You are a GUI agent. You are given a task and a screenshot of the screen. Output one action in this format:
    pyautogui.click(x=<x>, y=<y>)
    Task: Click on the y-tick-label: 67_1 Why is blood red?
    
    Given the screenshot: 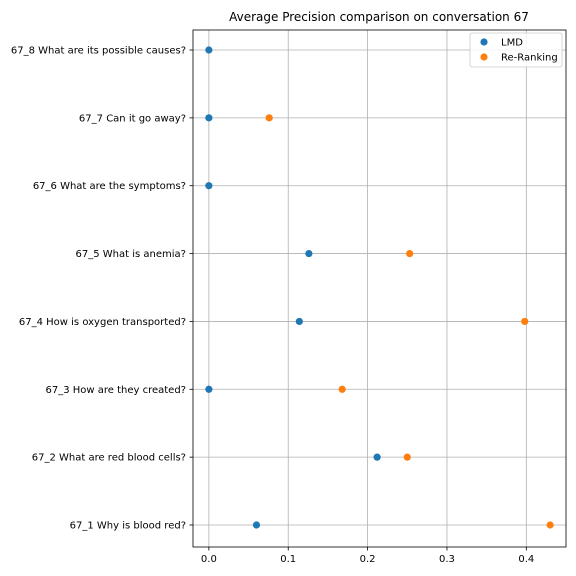 What is the action you would take?
    pyautogui.click(x=128, y=526)
    